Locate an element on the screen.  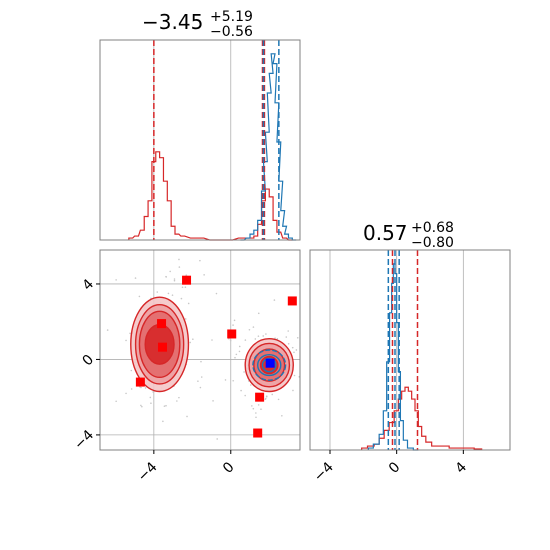
marginal-x-title: −3.45 +5.19 −0.56 is located at coordinates (200, 23).